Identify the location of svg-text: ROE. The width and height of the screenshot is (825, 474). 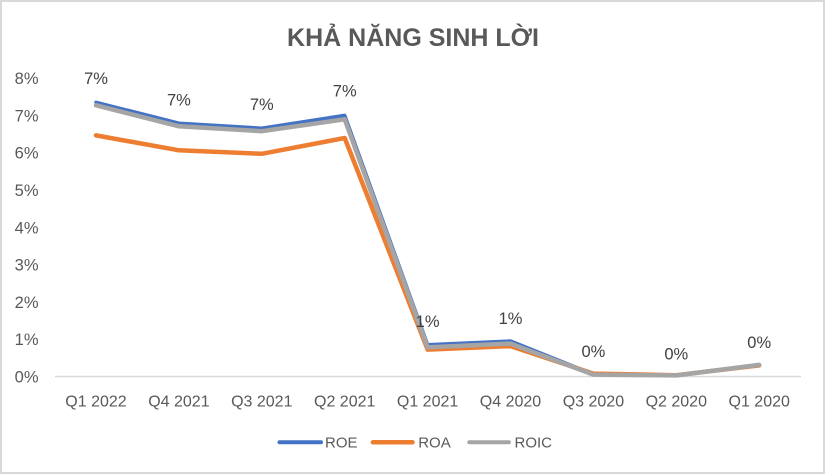
(341, 443).